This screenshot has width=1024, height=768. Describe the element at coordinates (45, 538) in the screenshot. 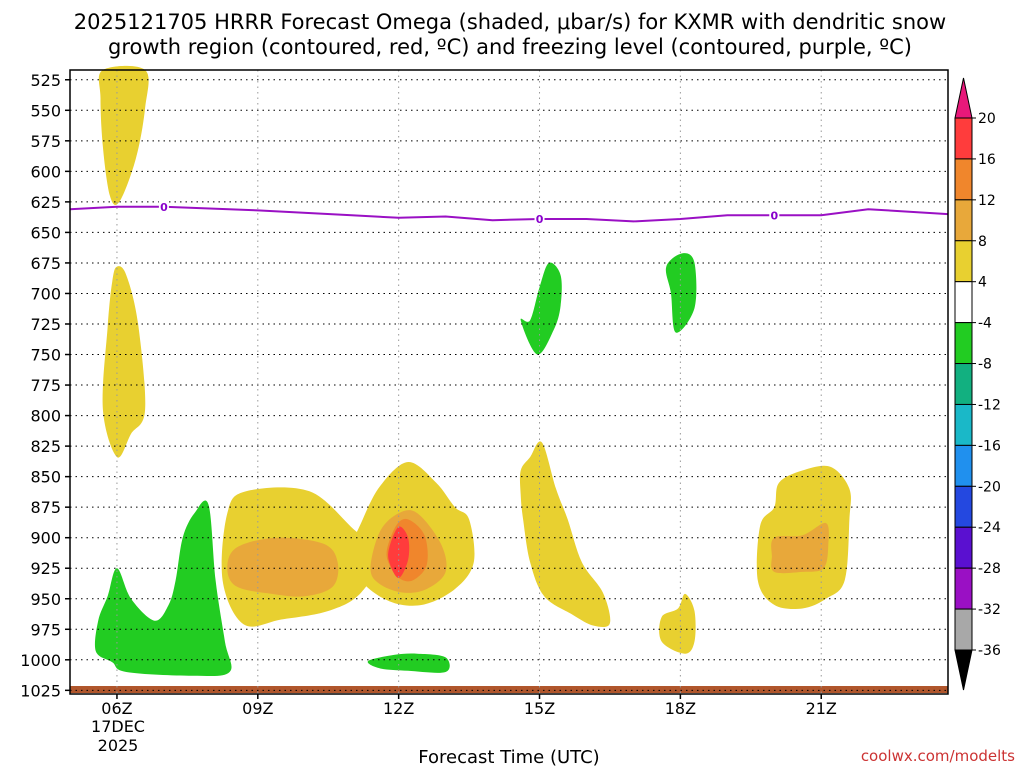

I see `y-tick-label: 900` at that location.